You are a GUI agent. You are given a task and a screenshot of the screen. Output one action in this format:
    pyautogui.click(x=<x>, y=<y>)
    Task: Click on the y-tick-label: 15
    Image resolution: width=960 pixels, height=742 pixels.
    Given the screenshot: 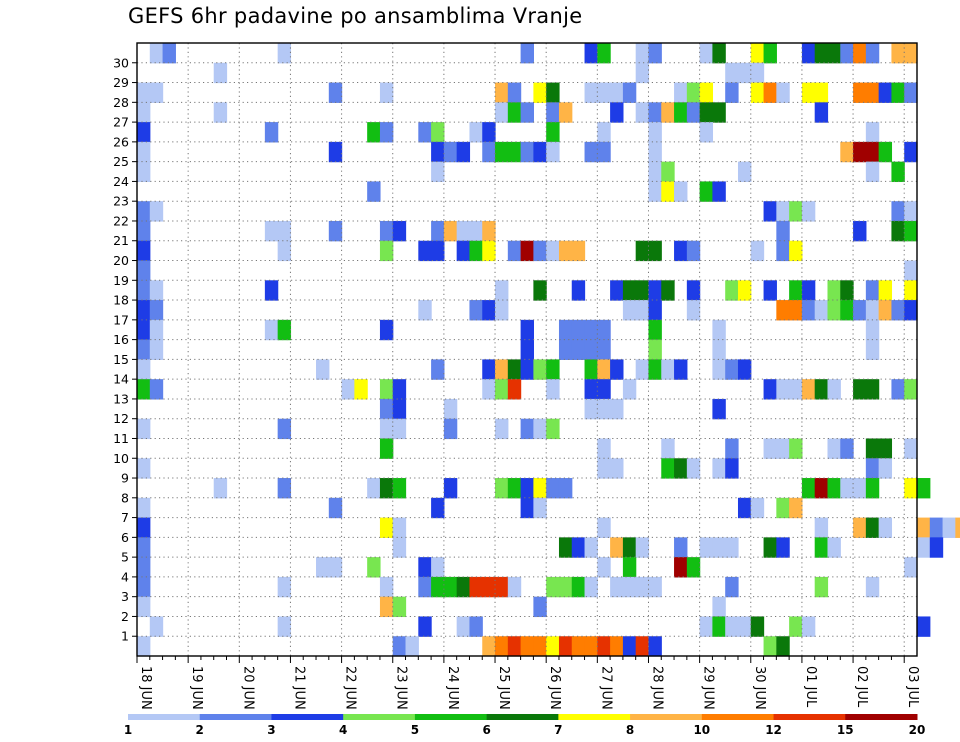 What is the action you would take?
    pyautogui.click(x=121, y=359)
    